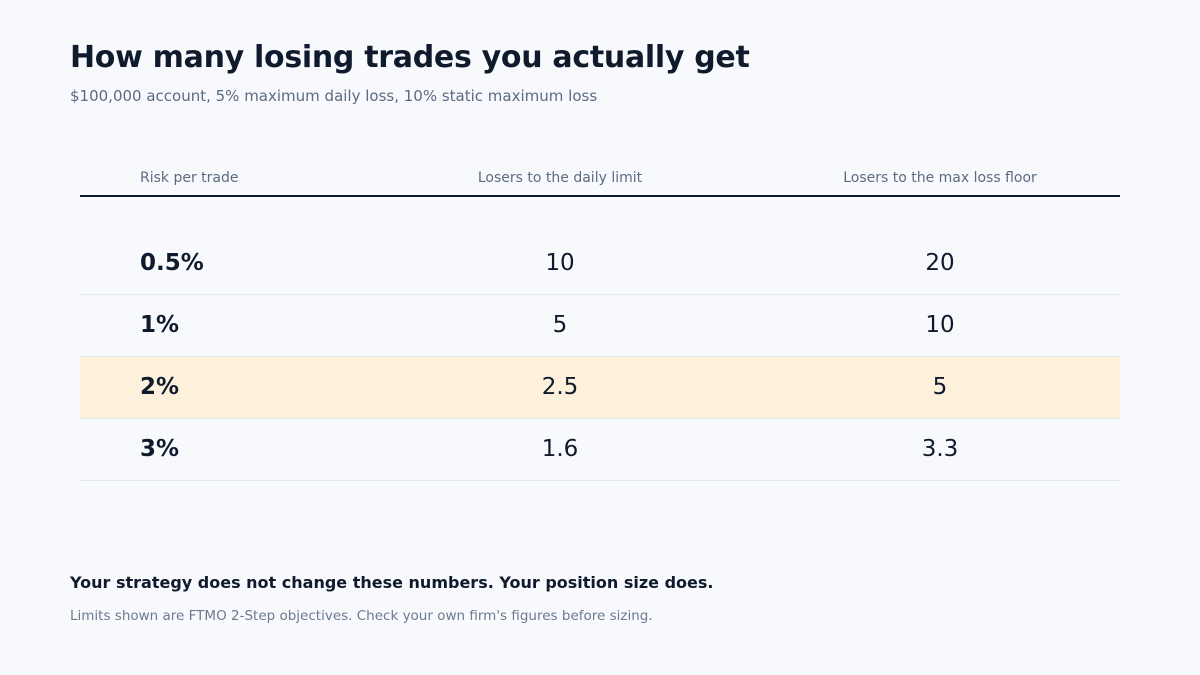 This screenshot has height=675, width=1200. What do you see at coordinates (160, 449) in the screenshot?
I see `cell-risk-per-trade: 3%` at bounding box center [160, 449].